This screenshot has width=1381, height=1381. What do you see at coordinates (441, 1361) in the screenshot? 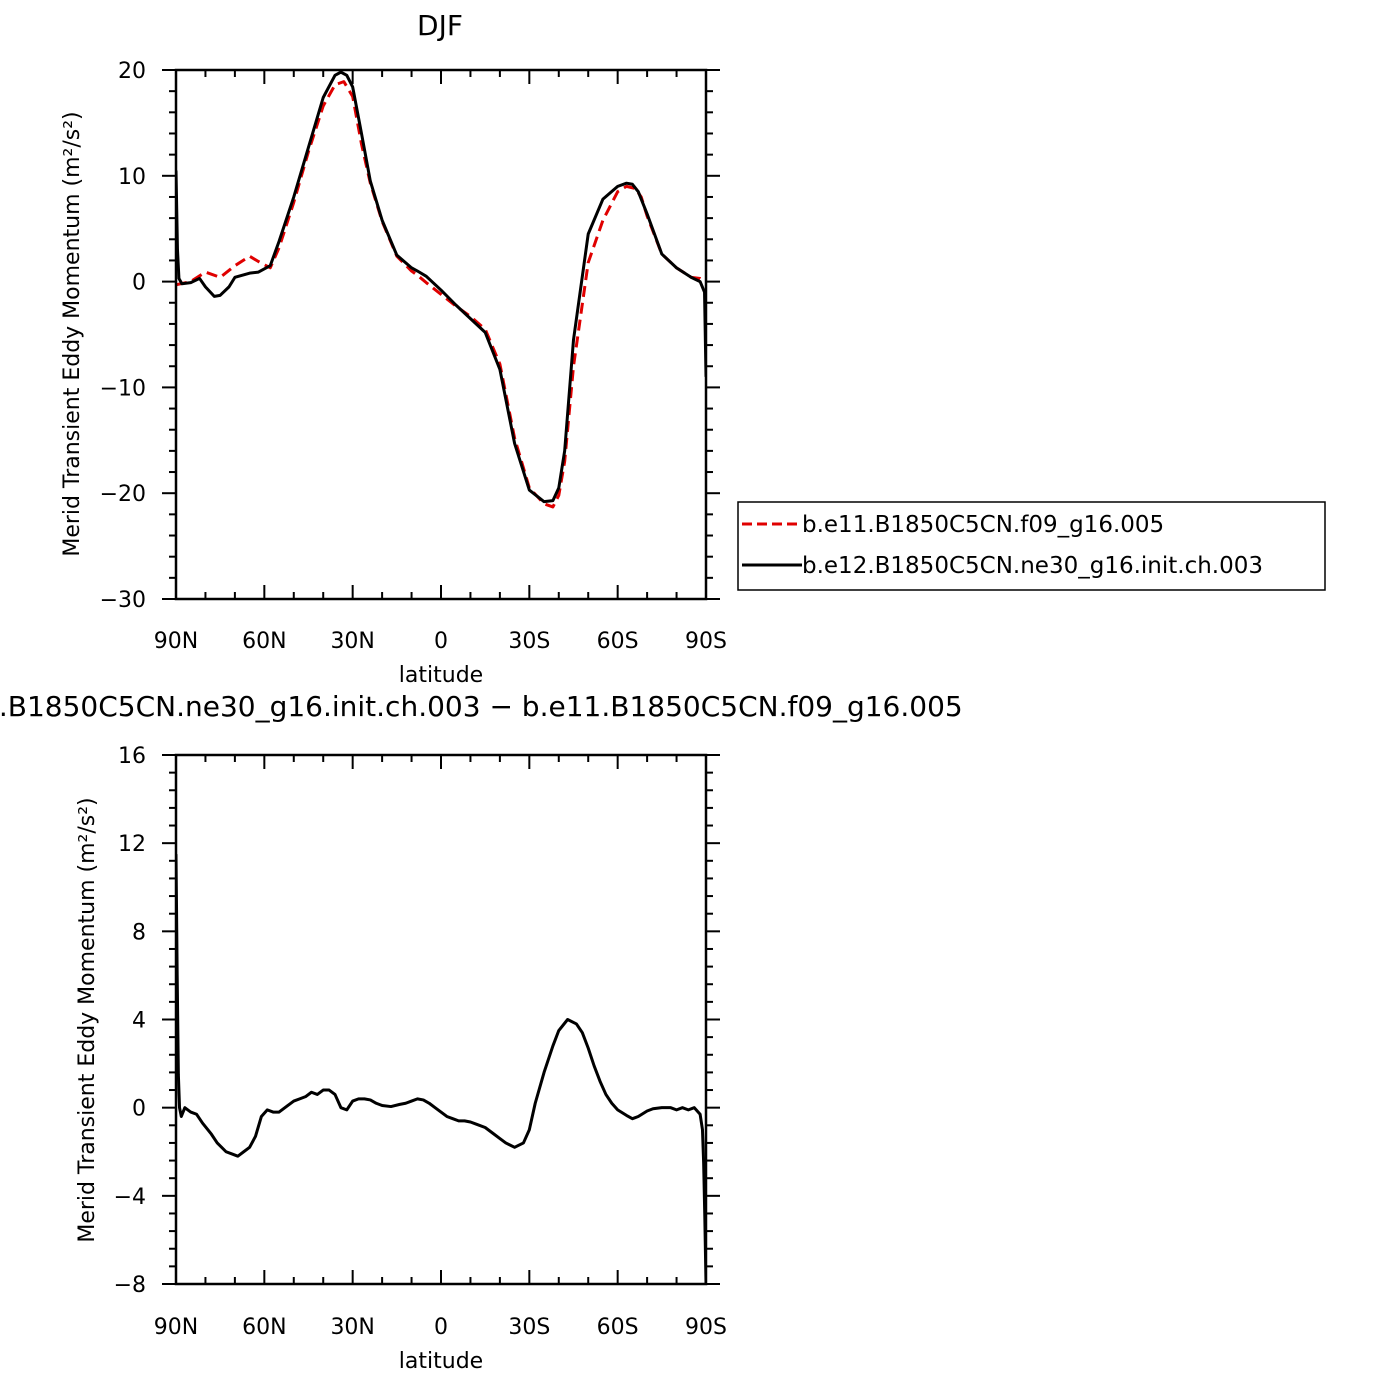
I see `bottom-panel-xlabel: latitude` at bounding box center [441, 1361].